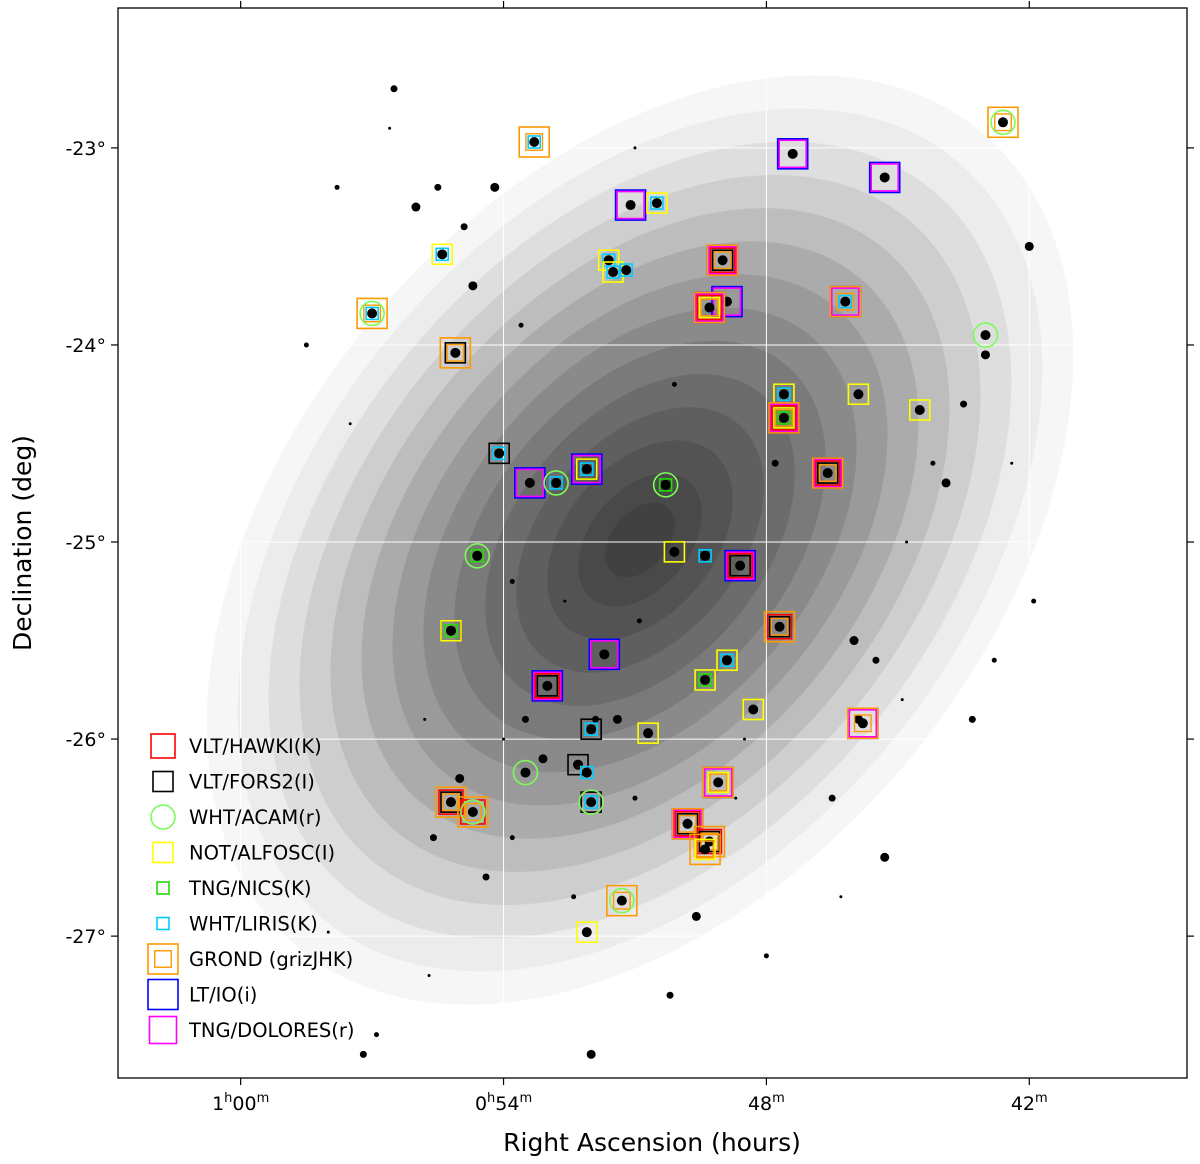 The width and height of the screenshot is (1200, 1164). I want to click on x-tick-label: 42m, so click(1029, 1103).